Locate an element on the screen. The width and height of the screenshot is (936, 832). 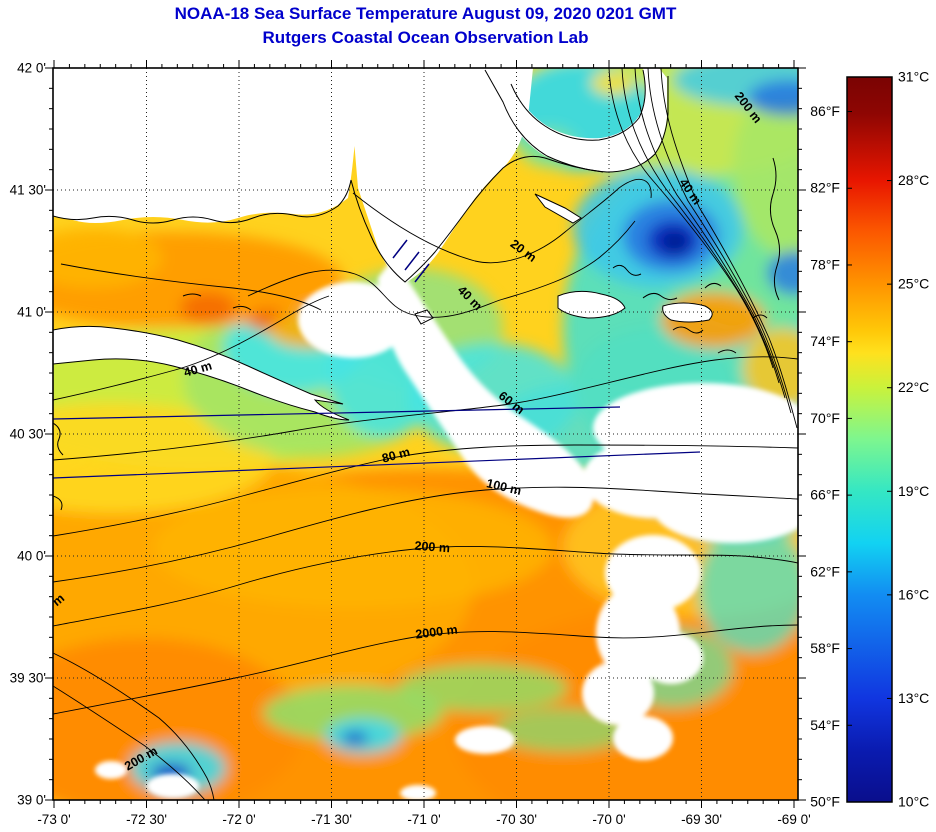
celsius-label: 25°C is located at coordinates (913, 284).